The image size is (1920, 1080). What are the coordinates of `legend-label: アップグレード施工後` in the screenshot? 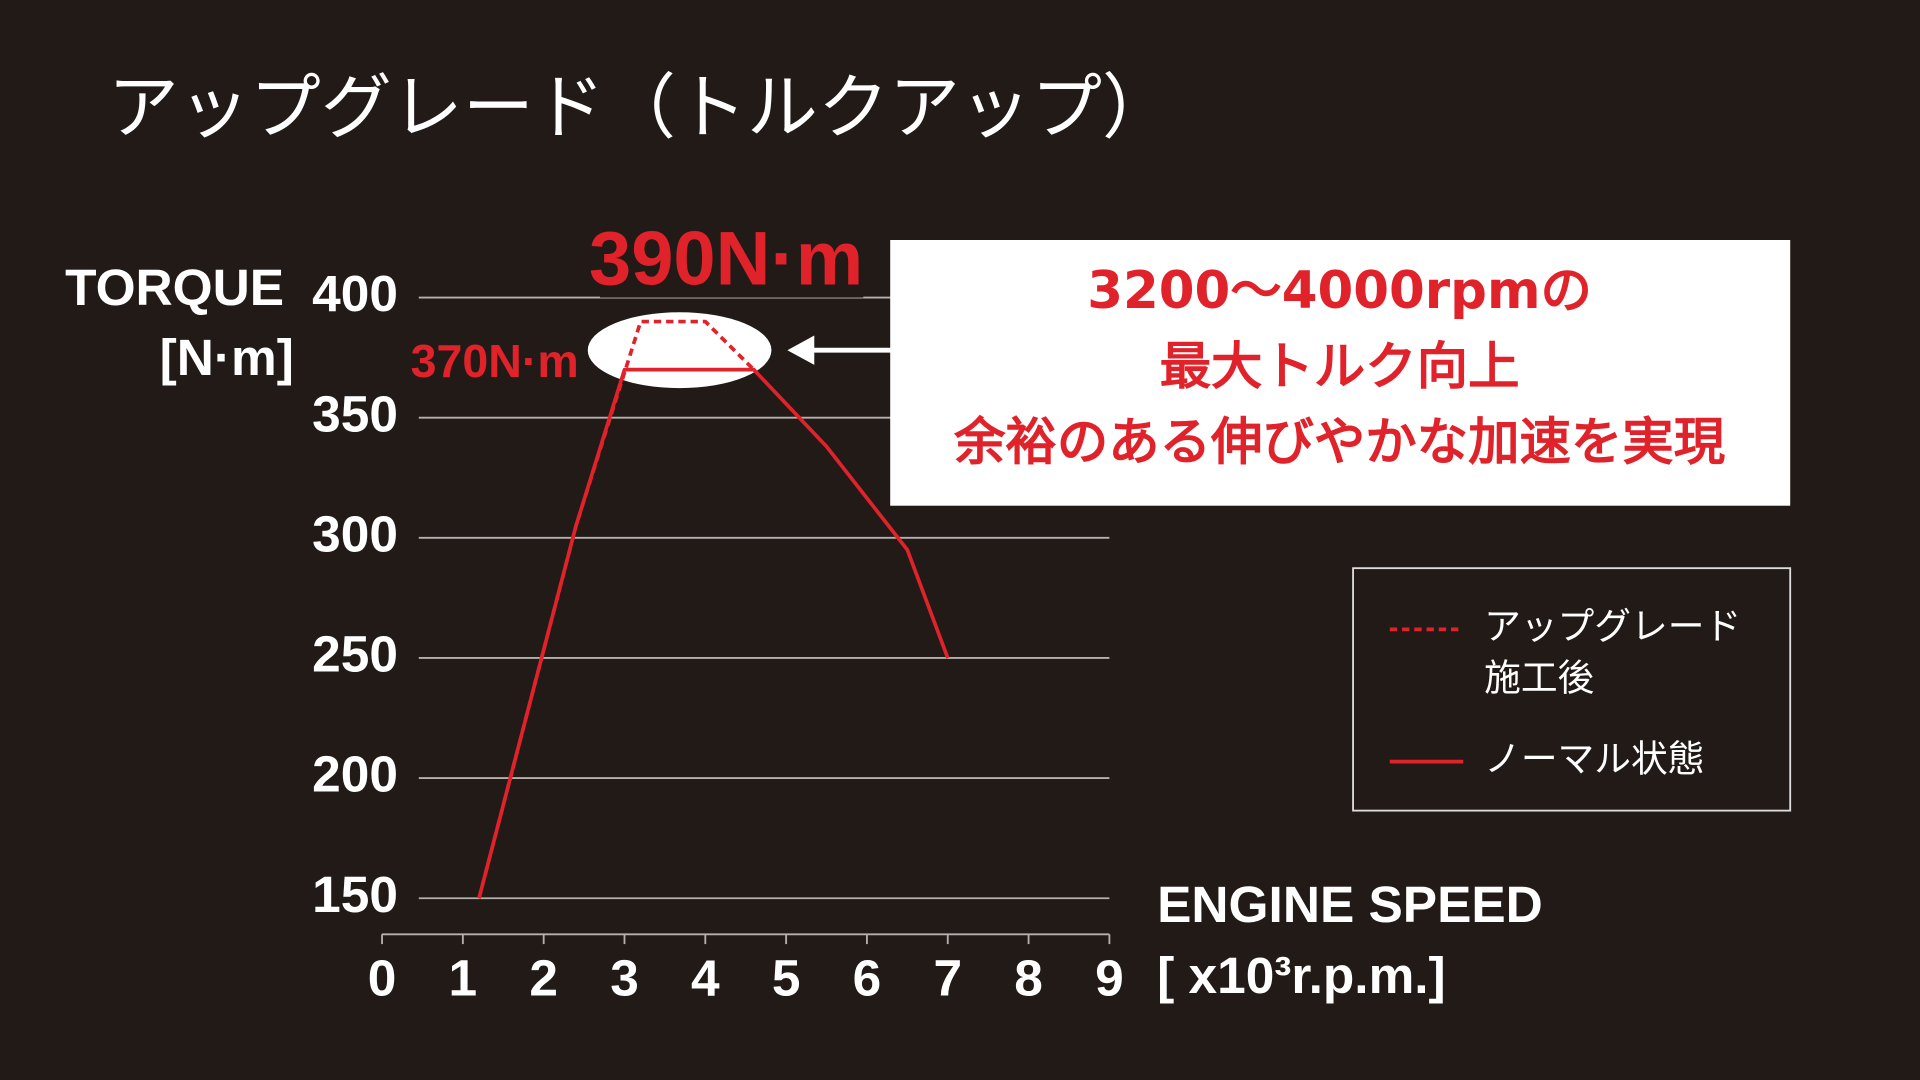 It's located at (1613, 653).